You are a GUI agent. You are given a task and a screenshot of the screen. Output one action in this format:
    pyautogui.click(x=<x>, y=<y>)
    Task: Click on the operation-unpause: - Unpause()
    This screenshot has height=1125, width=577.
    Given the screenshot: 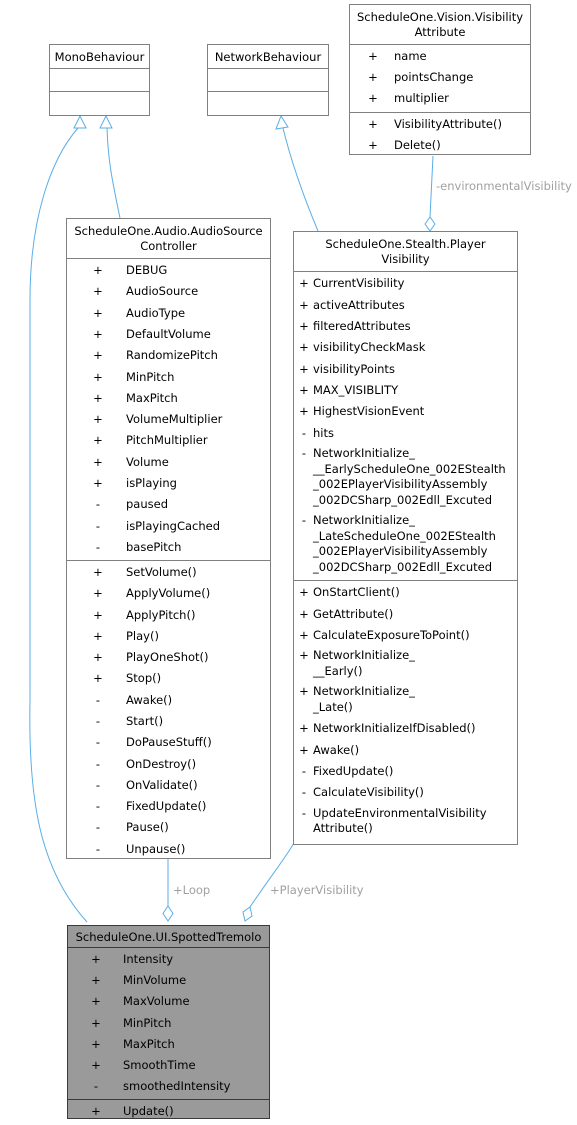 What is the action you would take?
    pyautogui.click(x=168, y=849)
    